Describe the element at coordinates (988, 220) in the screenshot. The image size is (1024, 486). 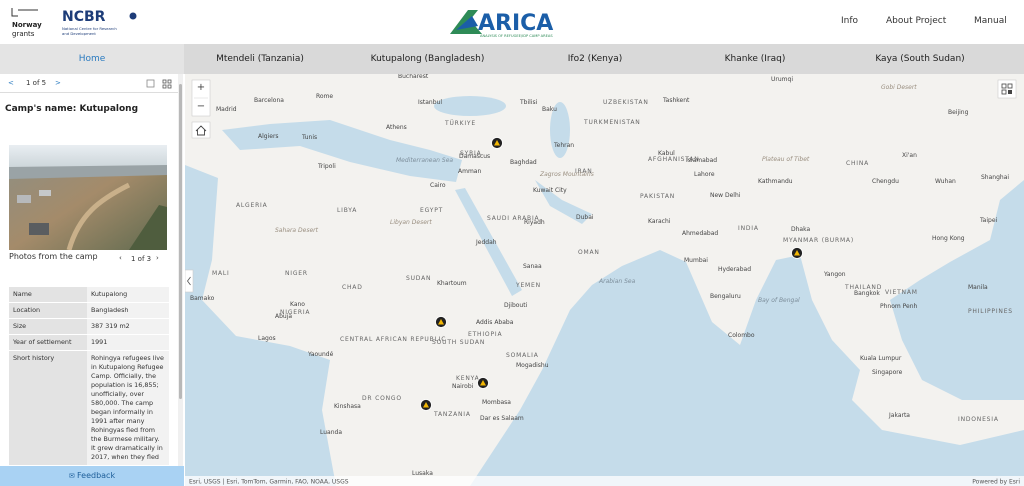
I see `map-label: Taipei` at that location.